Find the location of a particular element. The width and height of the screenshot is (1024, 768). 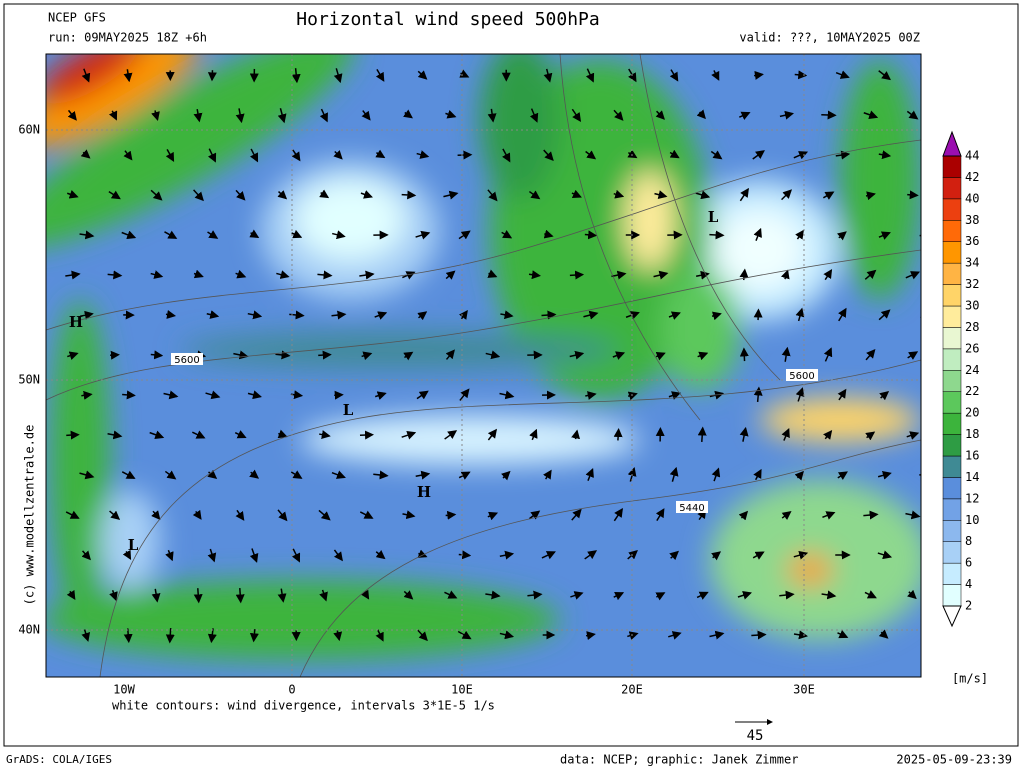

colorbar-label: 18 is located at coordinates (972, 434).